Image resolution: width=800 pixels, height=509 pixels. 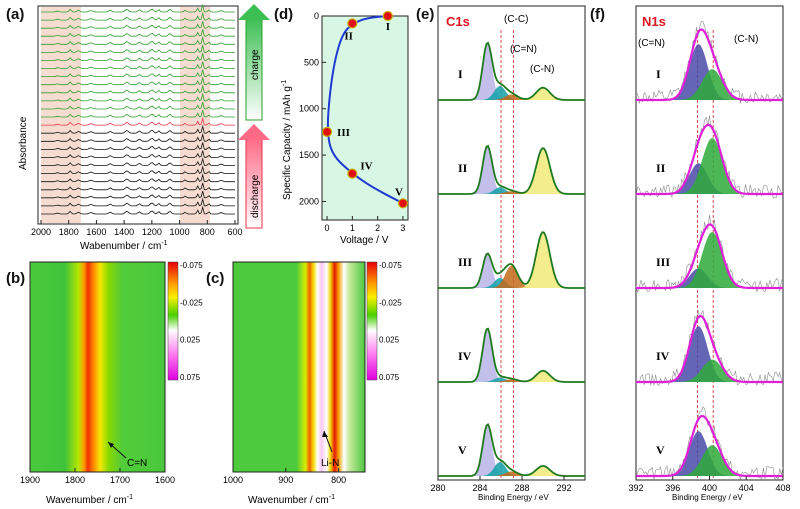 What do you see at coordinates (651, 43) in the screenshot?
I see `label-n1s-cn-double: (C=N)` at bounding box center [651, 43].